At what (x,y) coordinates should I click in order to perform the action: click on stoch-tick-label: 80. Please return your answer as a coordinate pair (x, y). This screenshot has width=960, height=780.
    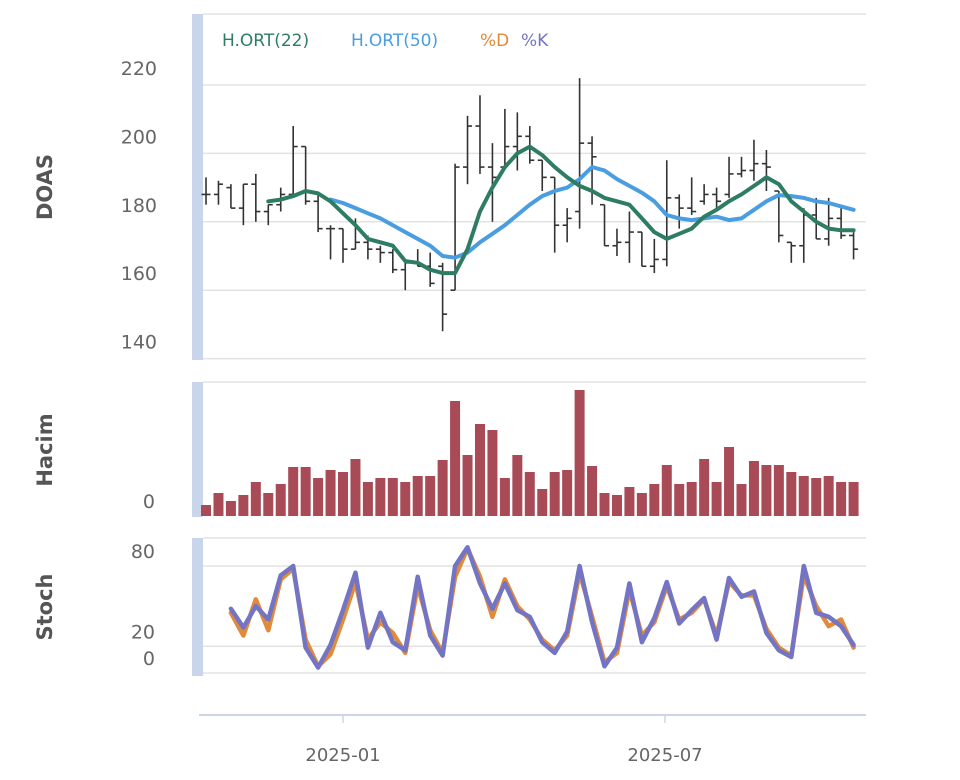
    Looking at the image, I should click on (143, 552).